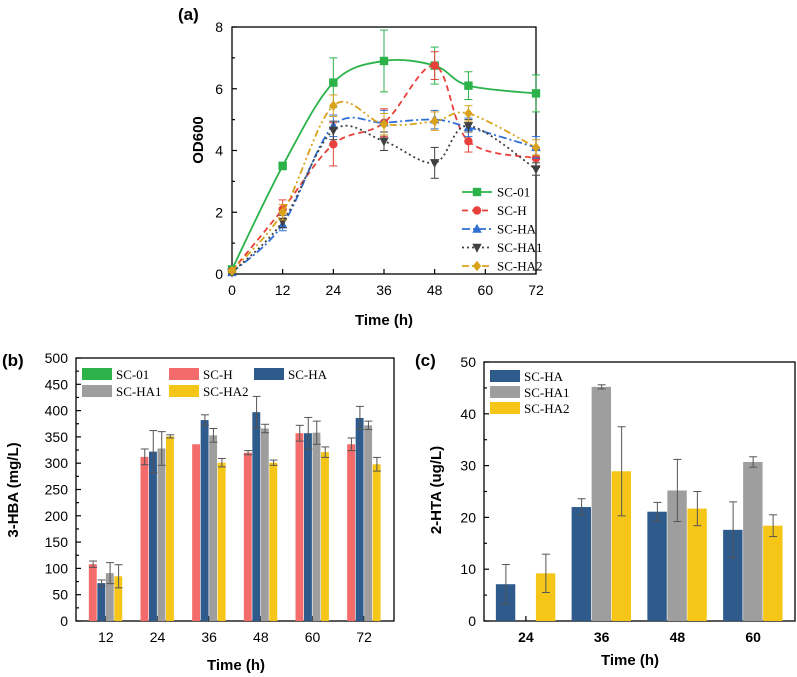 Image resolution: width=797 pixels, height=677 pixels. What do you see at coordinates (678, 637) in the screenshot?
I see `panel-c-x-tick-label: 48` at bounding box center [678, 637].